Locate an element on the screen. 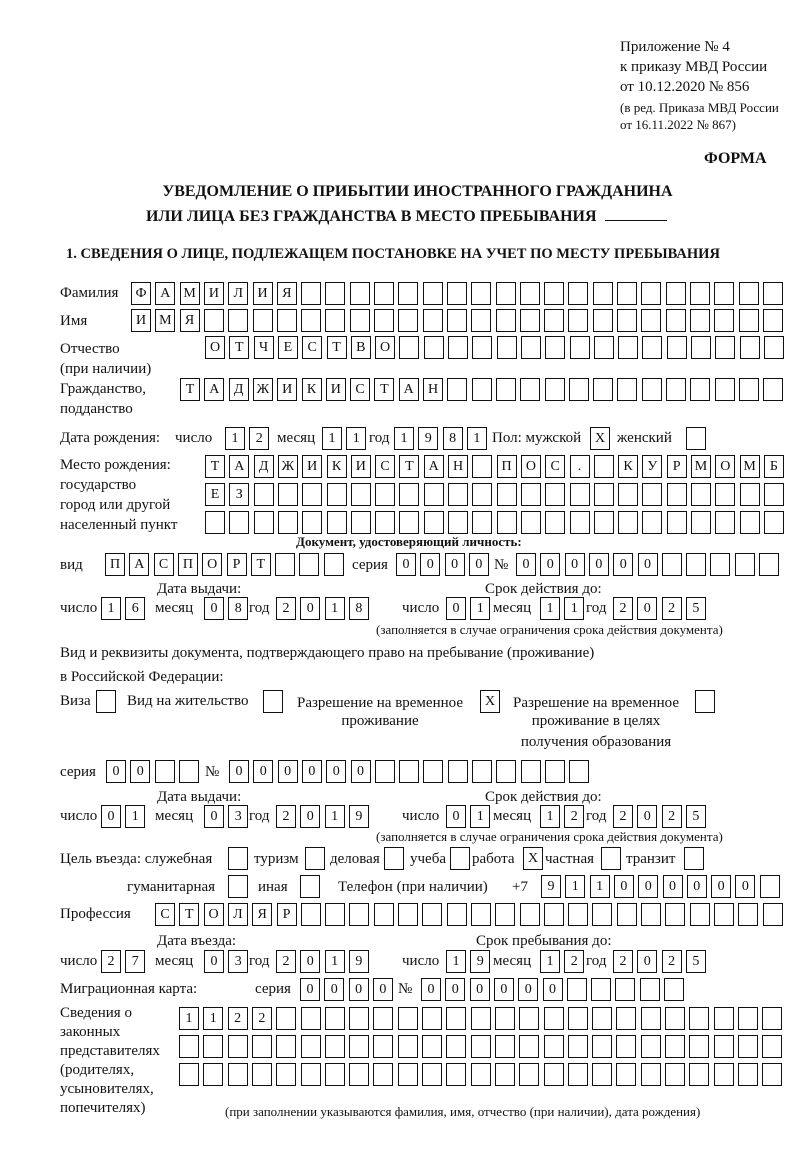 Image resolution: width=800 pixels, height=1163 pixels. char-cell: Я is located at coordinates (286, 293).